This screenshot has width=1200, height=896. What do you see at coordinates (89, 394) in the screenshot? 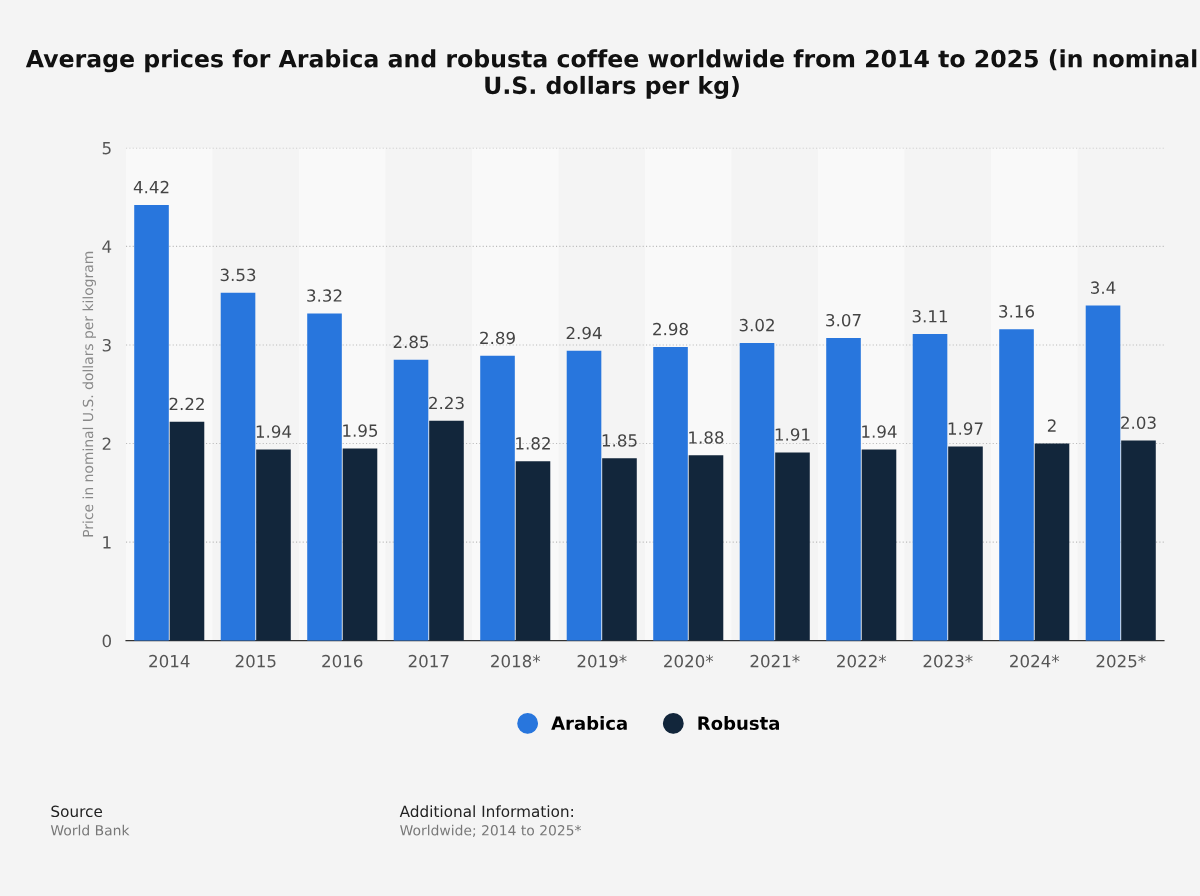
I see `y-axis-title: Price in nominal U.S. dollars per kilogram` at bounding box center [89, 394].